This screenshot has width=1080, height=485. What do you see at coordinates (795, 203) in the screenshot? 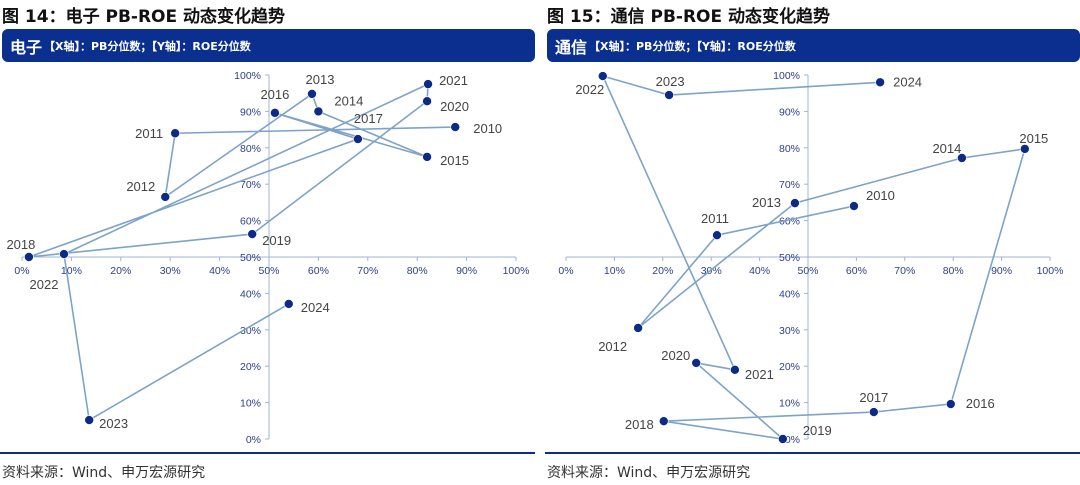
I see `data-point-2013` at bounding box center [795, 203].